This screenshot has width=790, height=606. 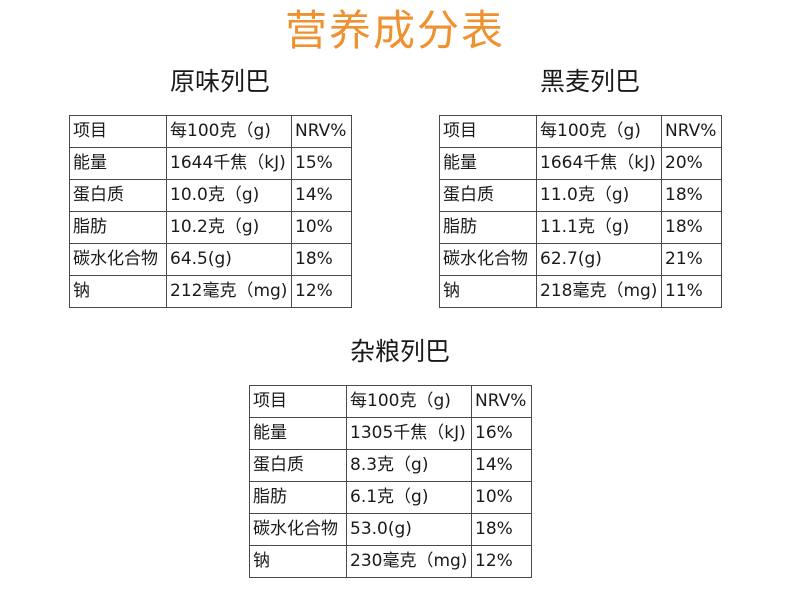 I want to click on table-row: 脂肪 6.1克（g) 10%, so click(x=390, y=497).